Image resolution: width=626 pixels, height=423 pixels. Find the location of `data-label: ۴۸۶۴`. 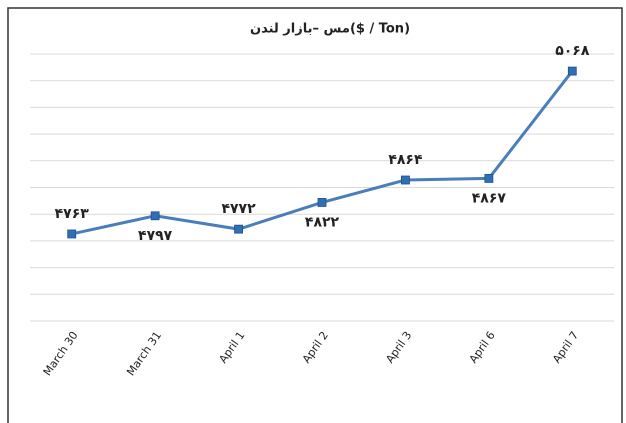

data-label: ۴۸۶۴ is located at coordinates (405, 160).